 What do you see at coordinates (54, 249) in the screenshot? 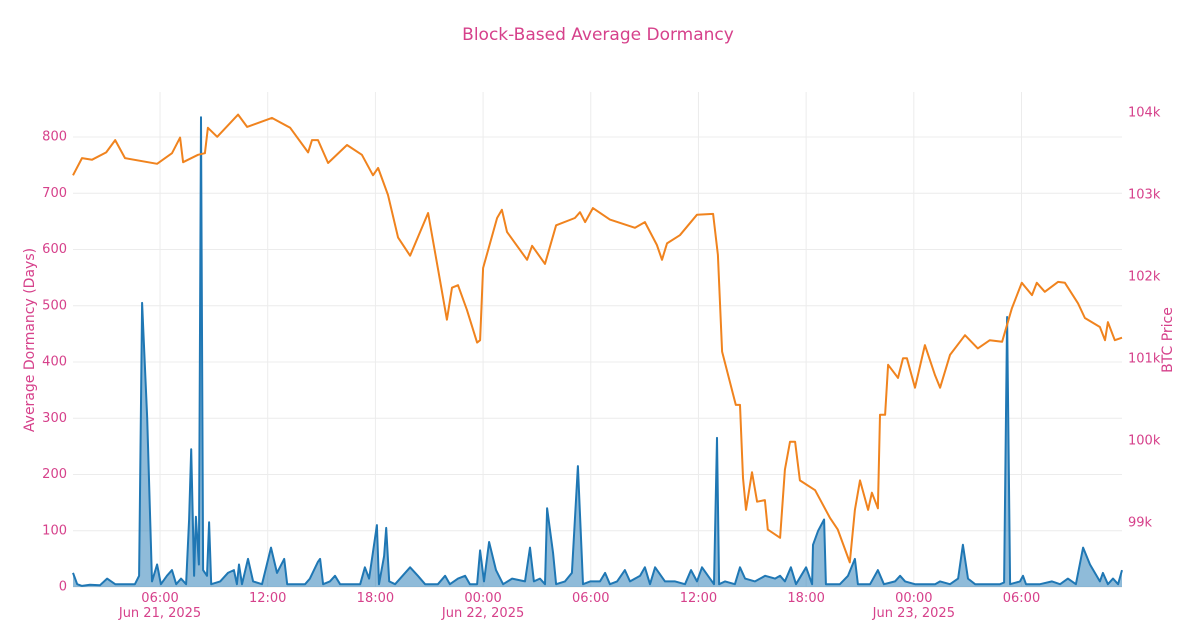
I see `y-tick-label: 600` at bounding box center [54, 249].